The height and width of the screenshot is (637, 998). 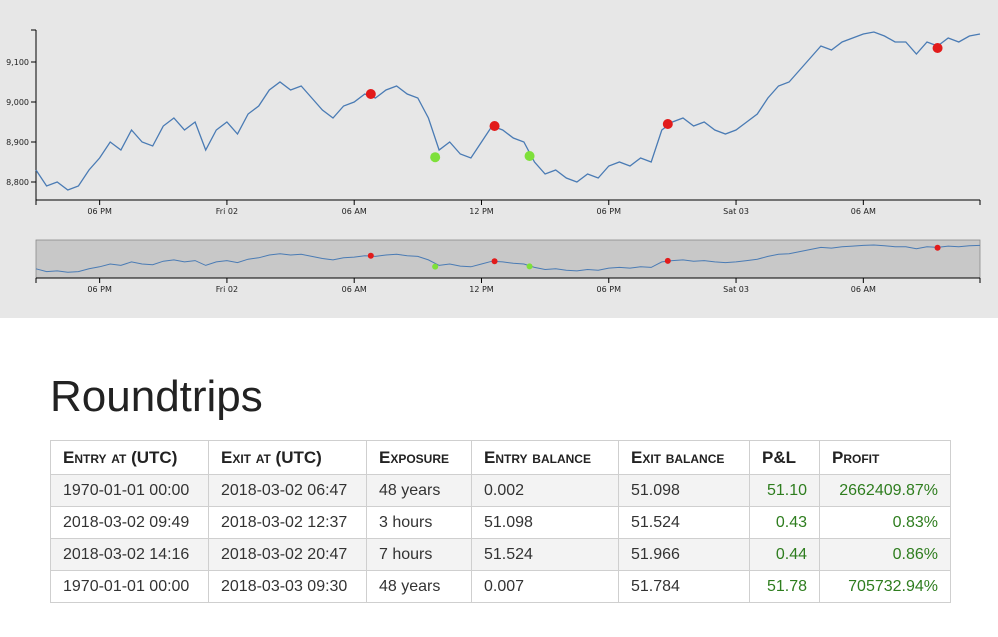 What do you see at coordinates (129, 554) in the screenshot?
I see `entry-at-cell: 2018-03-02 14:16` at bounding box center [129, 554].